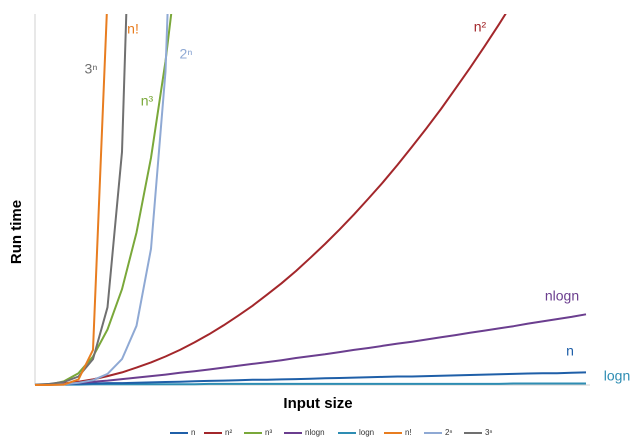  What do you see at coordinates (317, 403) in the screenshot?
I see `x-axis-label: Input size` at bounding box center [317, 403].